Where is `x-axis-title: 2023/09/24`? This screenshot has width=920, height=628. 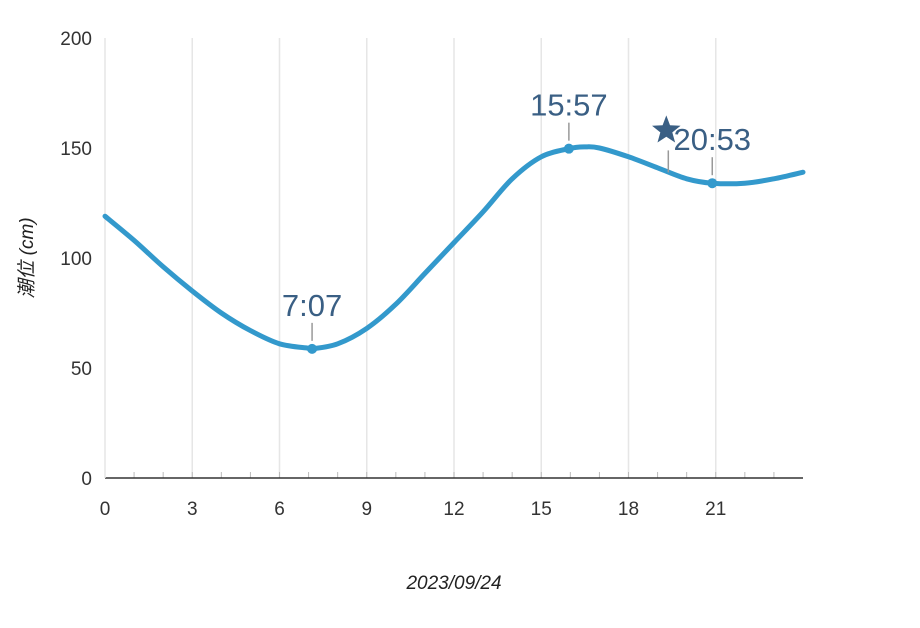 x-axis-title: 2023/09/24 is located at coordinates (453, 583).